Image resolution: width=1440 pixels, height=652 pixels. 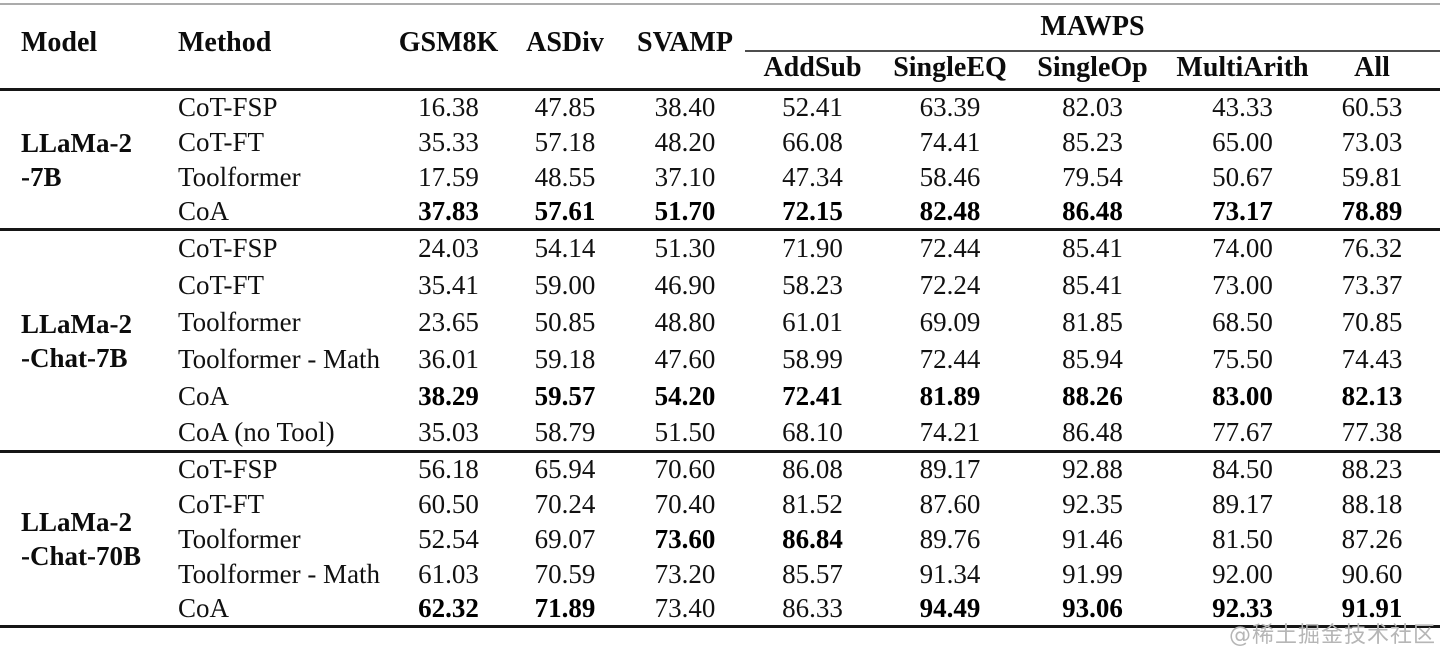 I want to click on score-cell: 85.57, so click(x=812, y=573).